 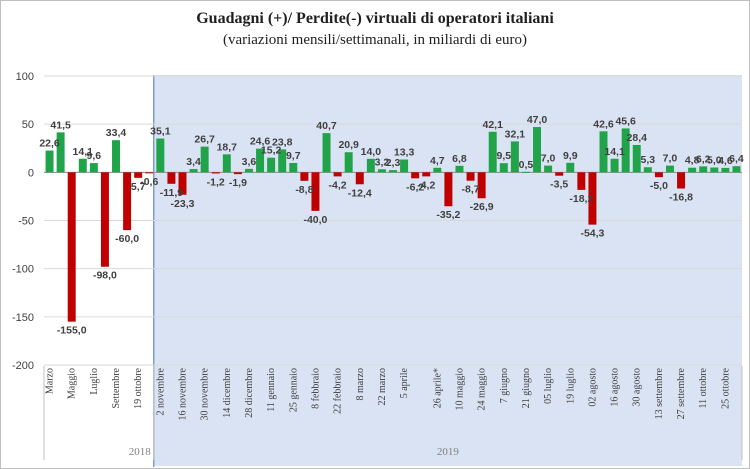 What do you see at coordinates (703, 159) in the screenshot?
I see `data-label: 6,2` at bounding box center [703, 159].